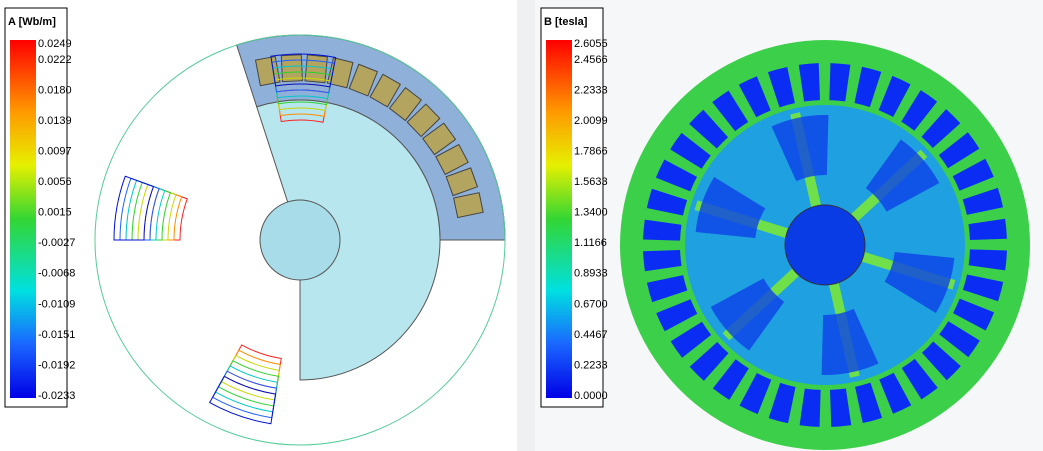 The width and height of the screenshot is (1043, 451). Describe the element at coordinates (56, 396) in the screenshot. I see `legend-label: -0.0233` at that location.